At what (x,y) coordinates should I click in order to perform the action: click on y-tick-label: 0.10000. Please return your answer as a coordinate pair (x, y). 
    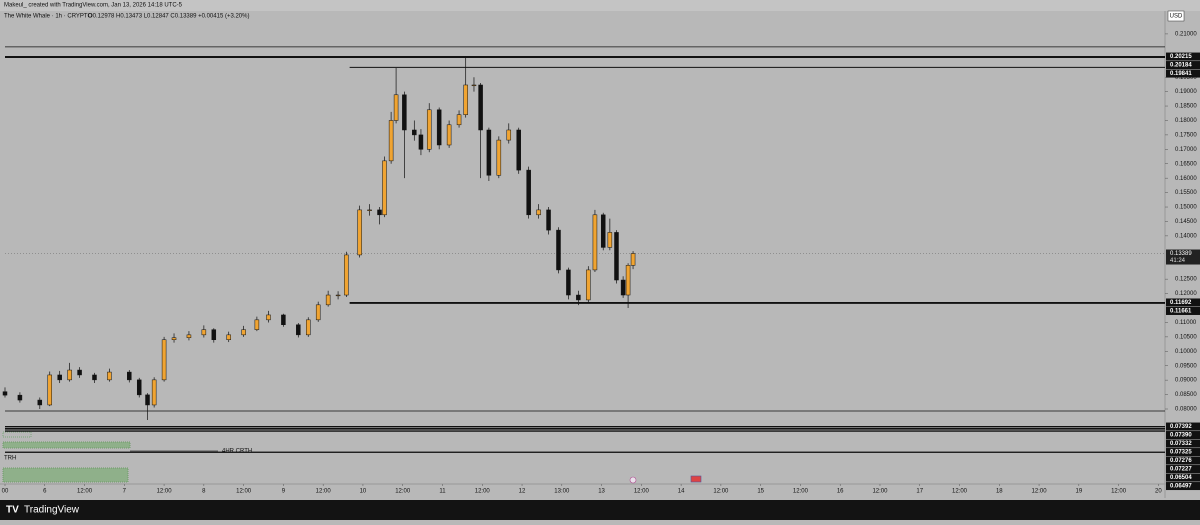
    Looking at the image, I should click on (1186, 352).